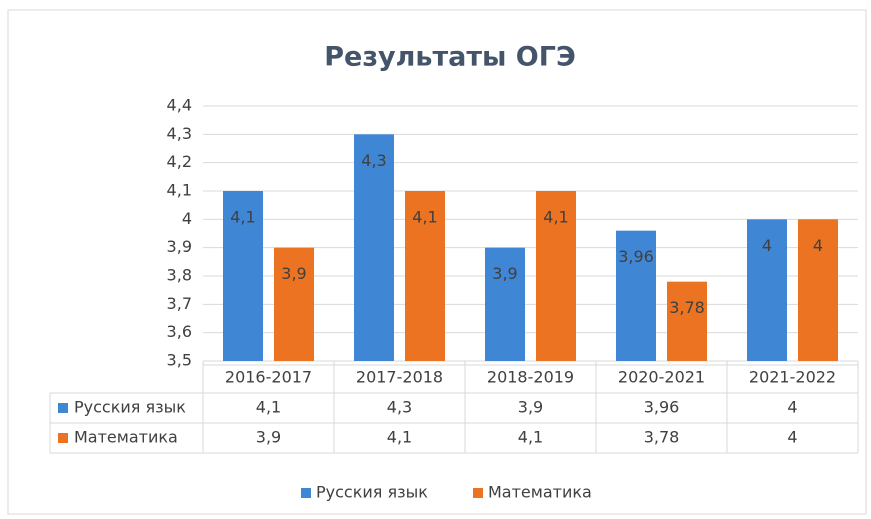 The image size is (871, 519). What do you see at coordinates (687, 307) in the screenshot?
I see `data-label: 3,78` at bounding box center [687, 307].